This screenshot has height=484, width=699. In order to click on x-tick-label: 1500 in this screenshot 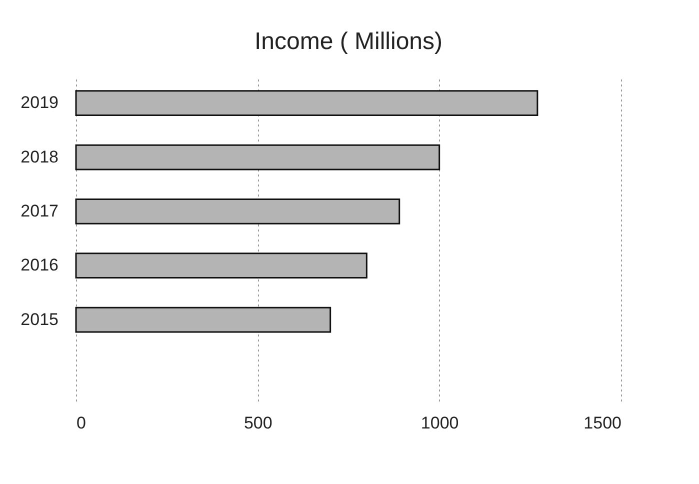, I will do `click(603, 423)`.